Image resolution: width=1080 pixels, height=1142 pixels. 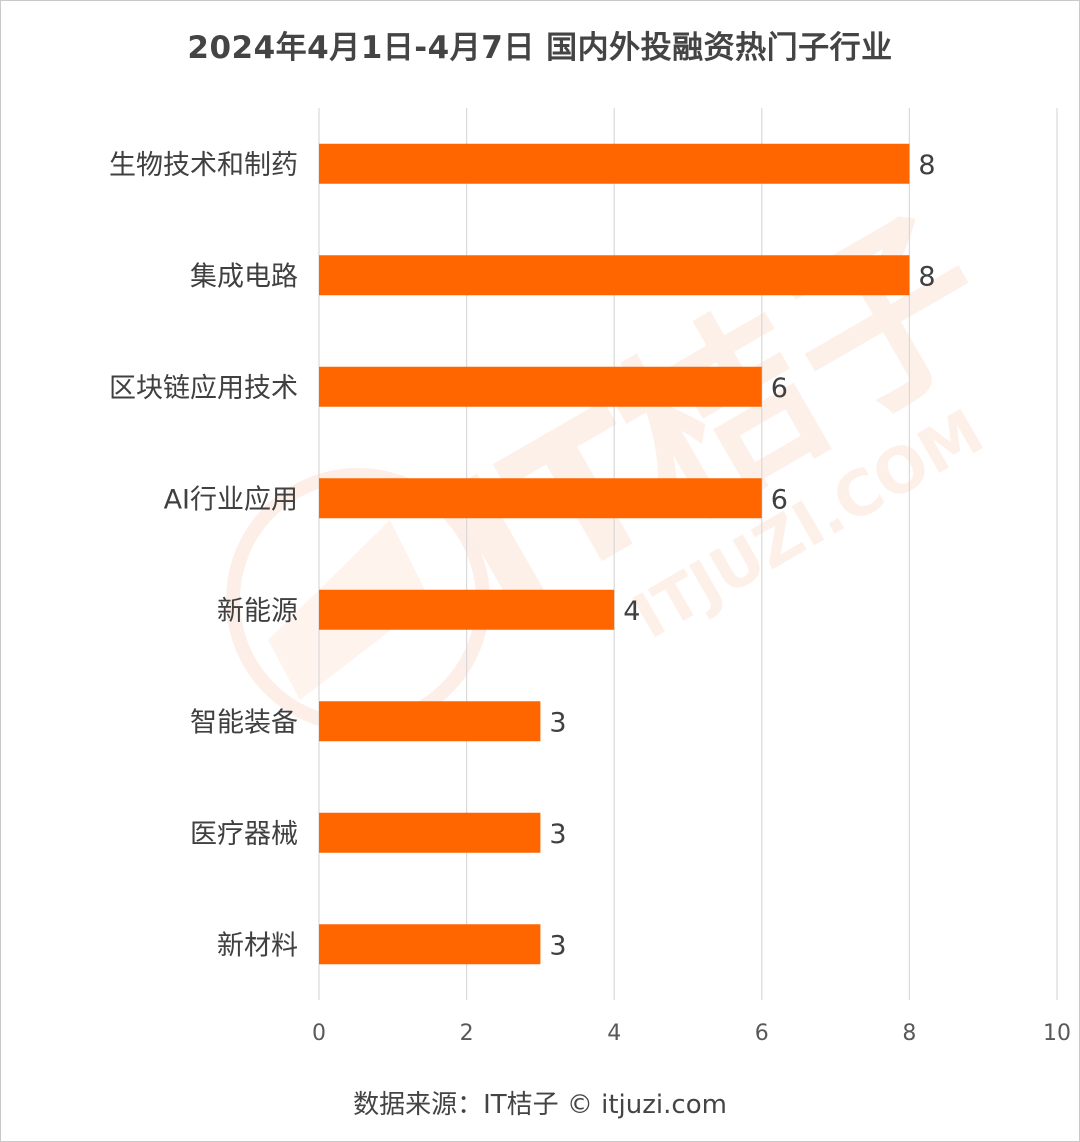 What do you see at coordinates (257, 611) in the screenshot?
I see `category-label: 新能源` at bounding box center [257, 611].